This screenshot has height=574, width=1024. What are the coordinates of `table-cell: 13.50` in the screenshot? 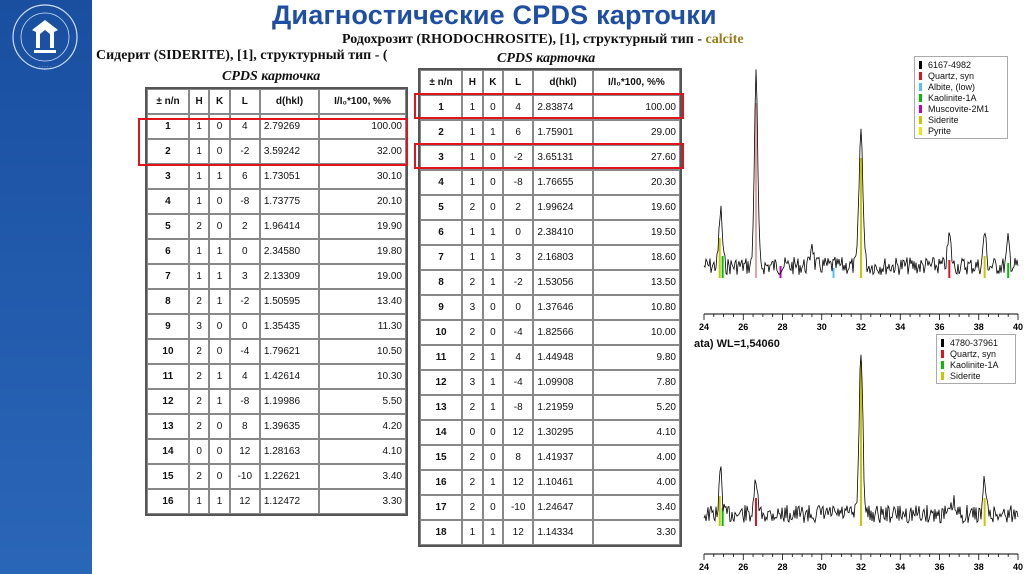 It's located at (636, 282).